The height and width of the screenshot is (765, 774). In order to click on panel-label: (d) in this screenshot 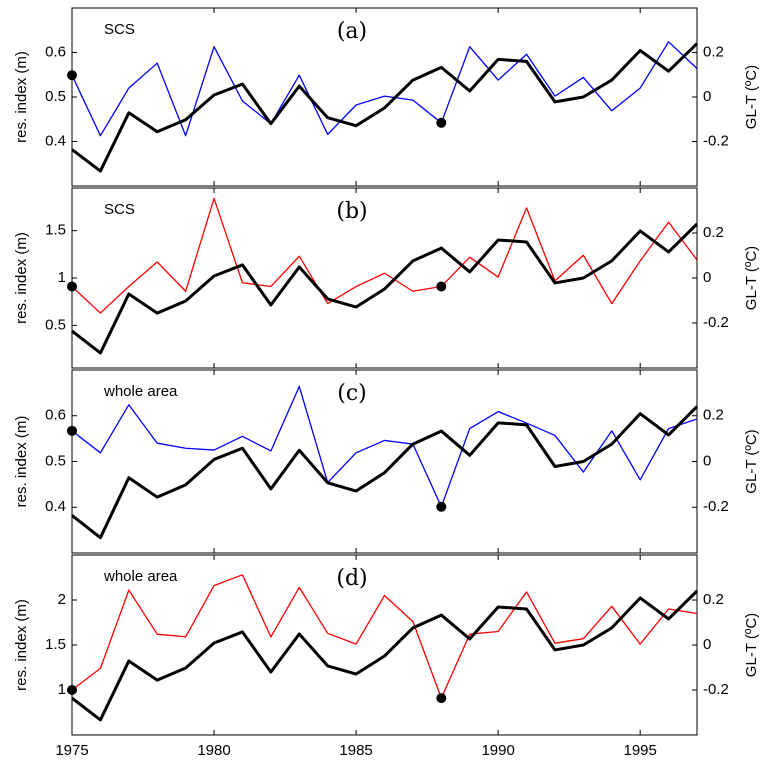, I will do `click(351, 578)`.